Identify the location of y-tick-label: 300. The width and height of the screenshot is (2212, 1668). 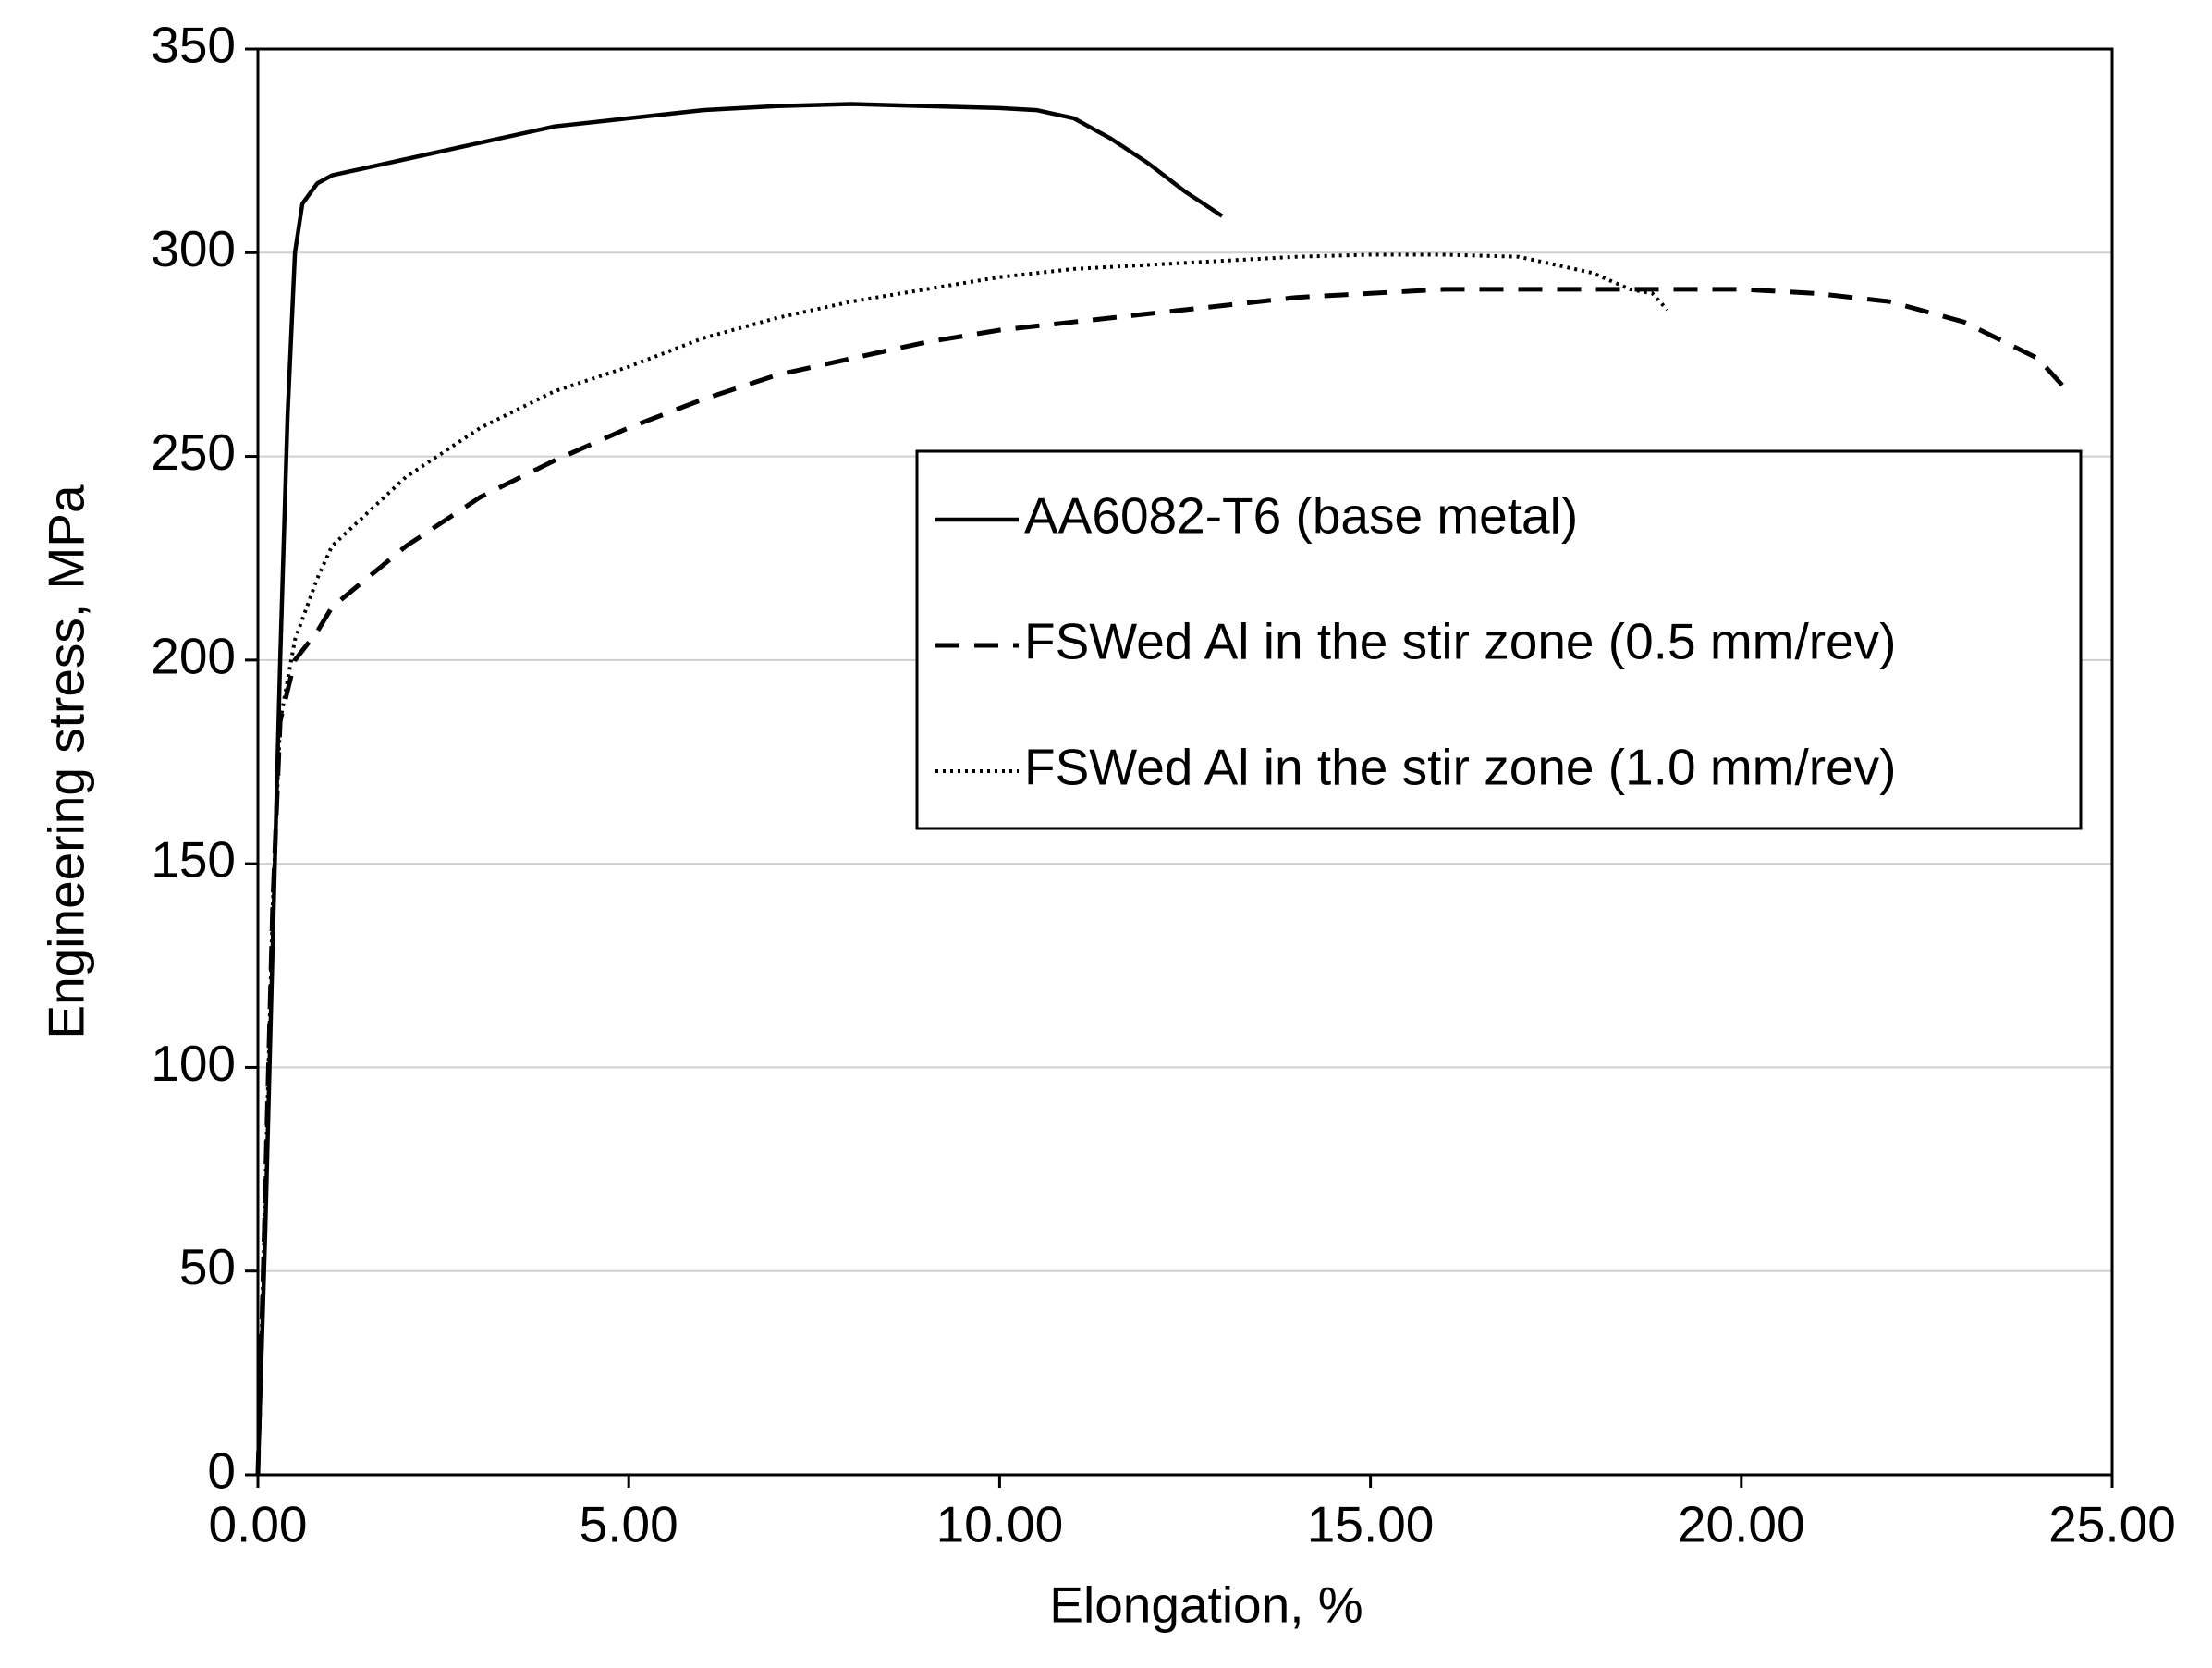
(193, 248).